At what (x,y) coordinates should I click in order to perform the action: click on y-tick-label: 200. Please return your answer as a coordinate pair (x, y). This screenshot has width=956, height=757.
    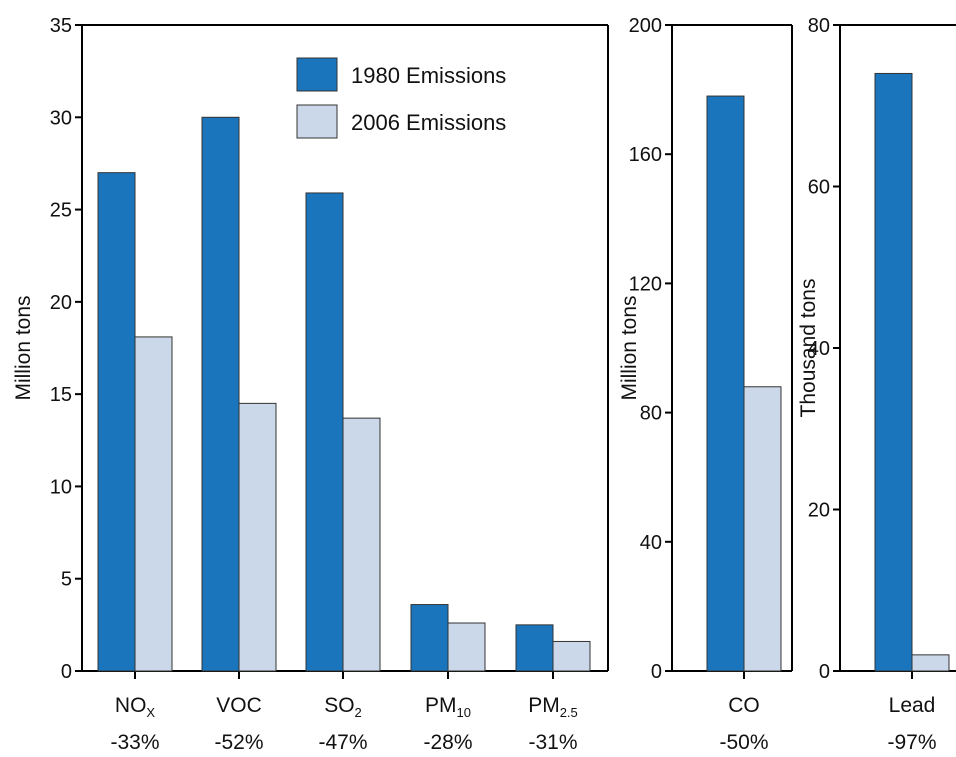
    Looking at the image, I should click on (645, 26).